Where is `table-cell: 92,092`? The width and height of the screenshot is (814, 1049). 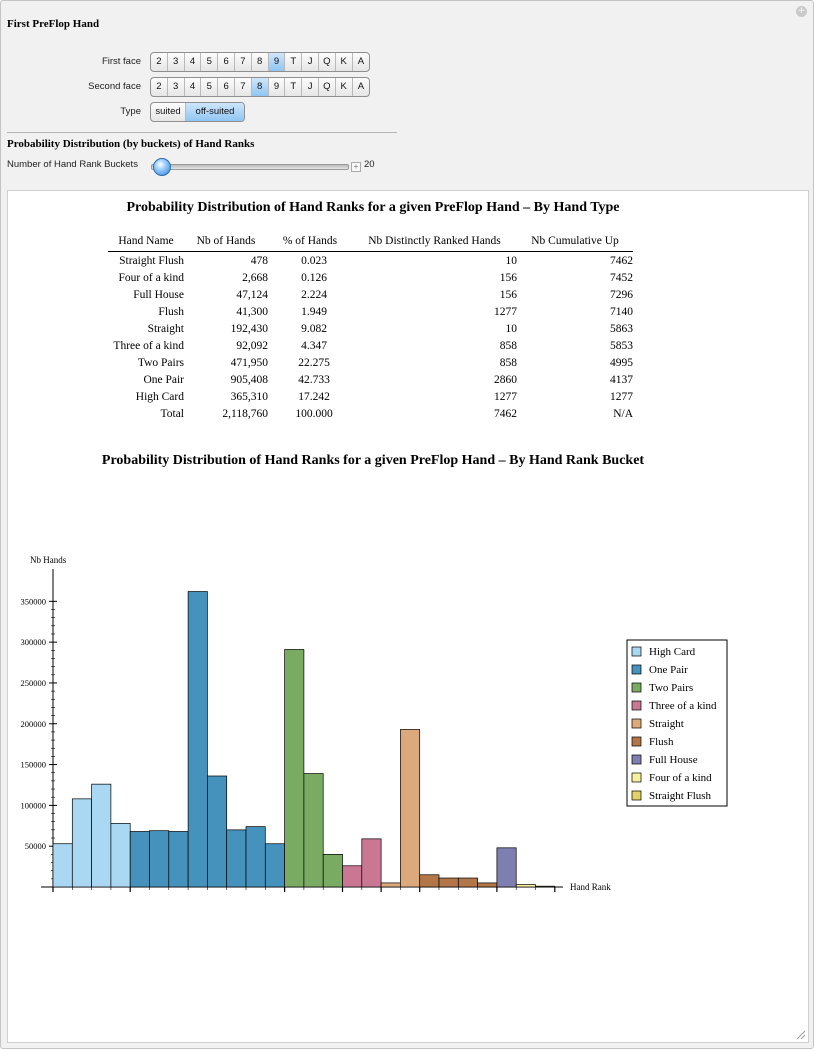
table-cell: 92,092 is located at coordinates (252, 345).